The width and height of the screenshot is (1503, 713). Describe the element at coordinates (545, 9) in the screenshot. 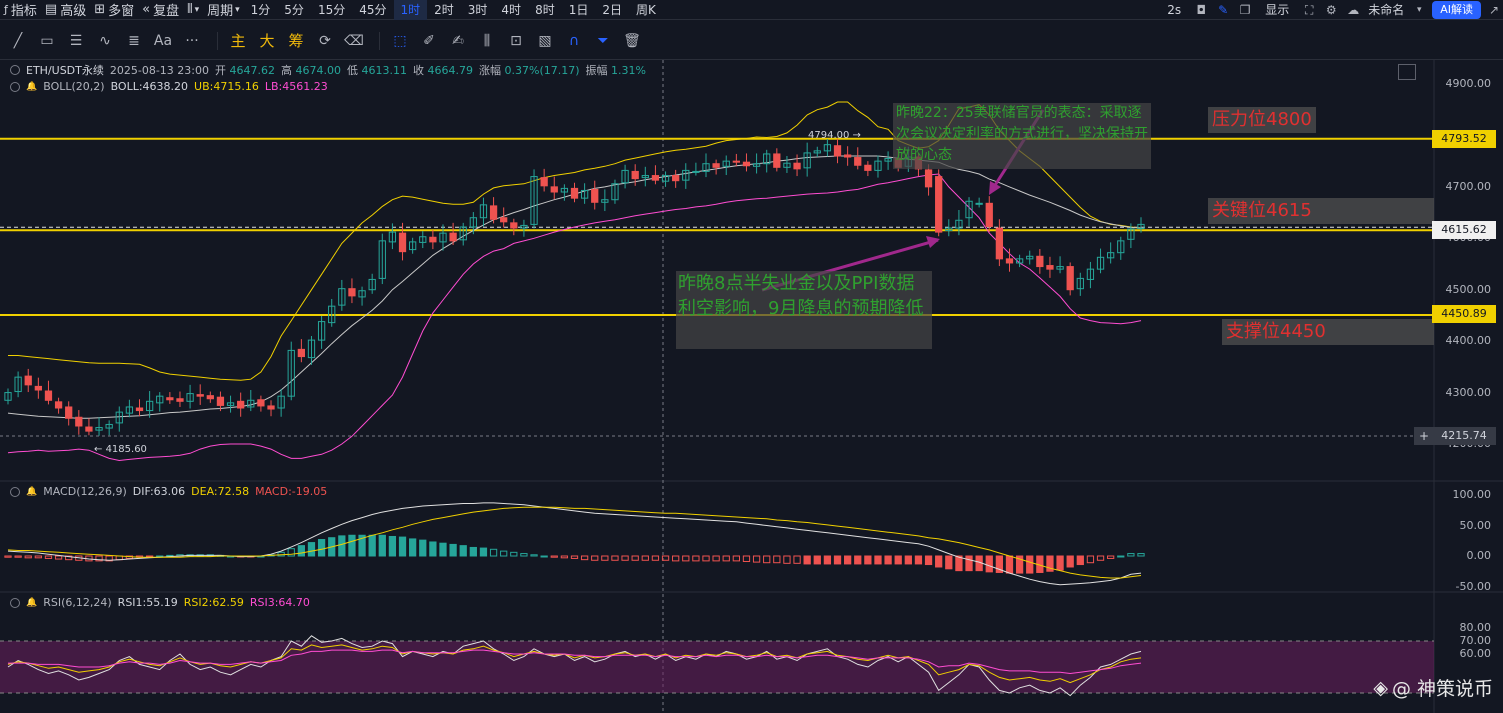

I see `timeframe-8: 8时` at that location.